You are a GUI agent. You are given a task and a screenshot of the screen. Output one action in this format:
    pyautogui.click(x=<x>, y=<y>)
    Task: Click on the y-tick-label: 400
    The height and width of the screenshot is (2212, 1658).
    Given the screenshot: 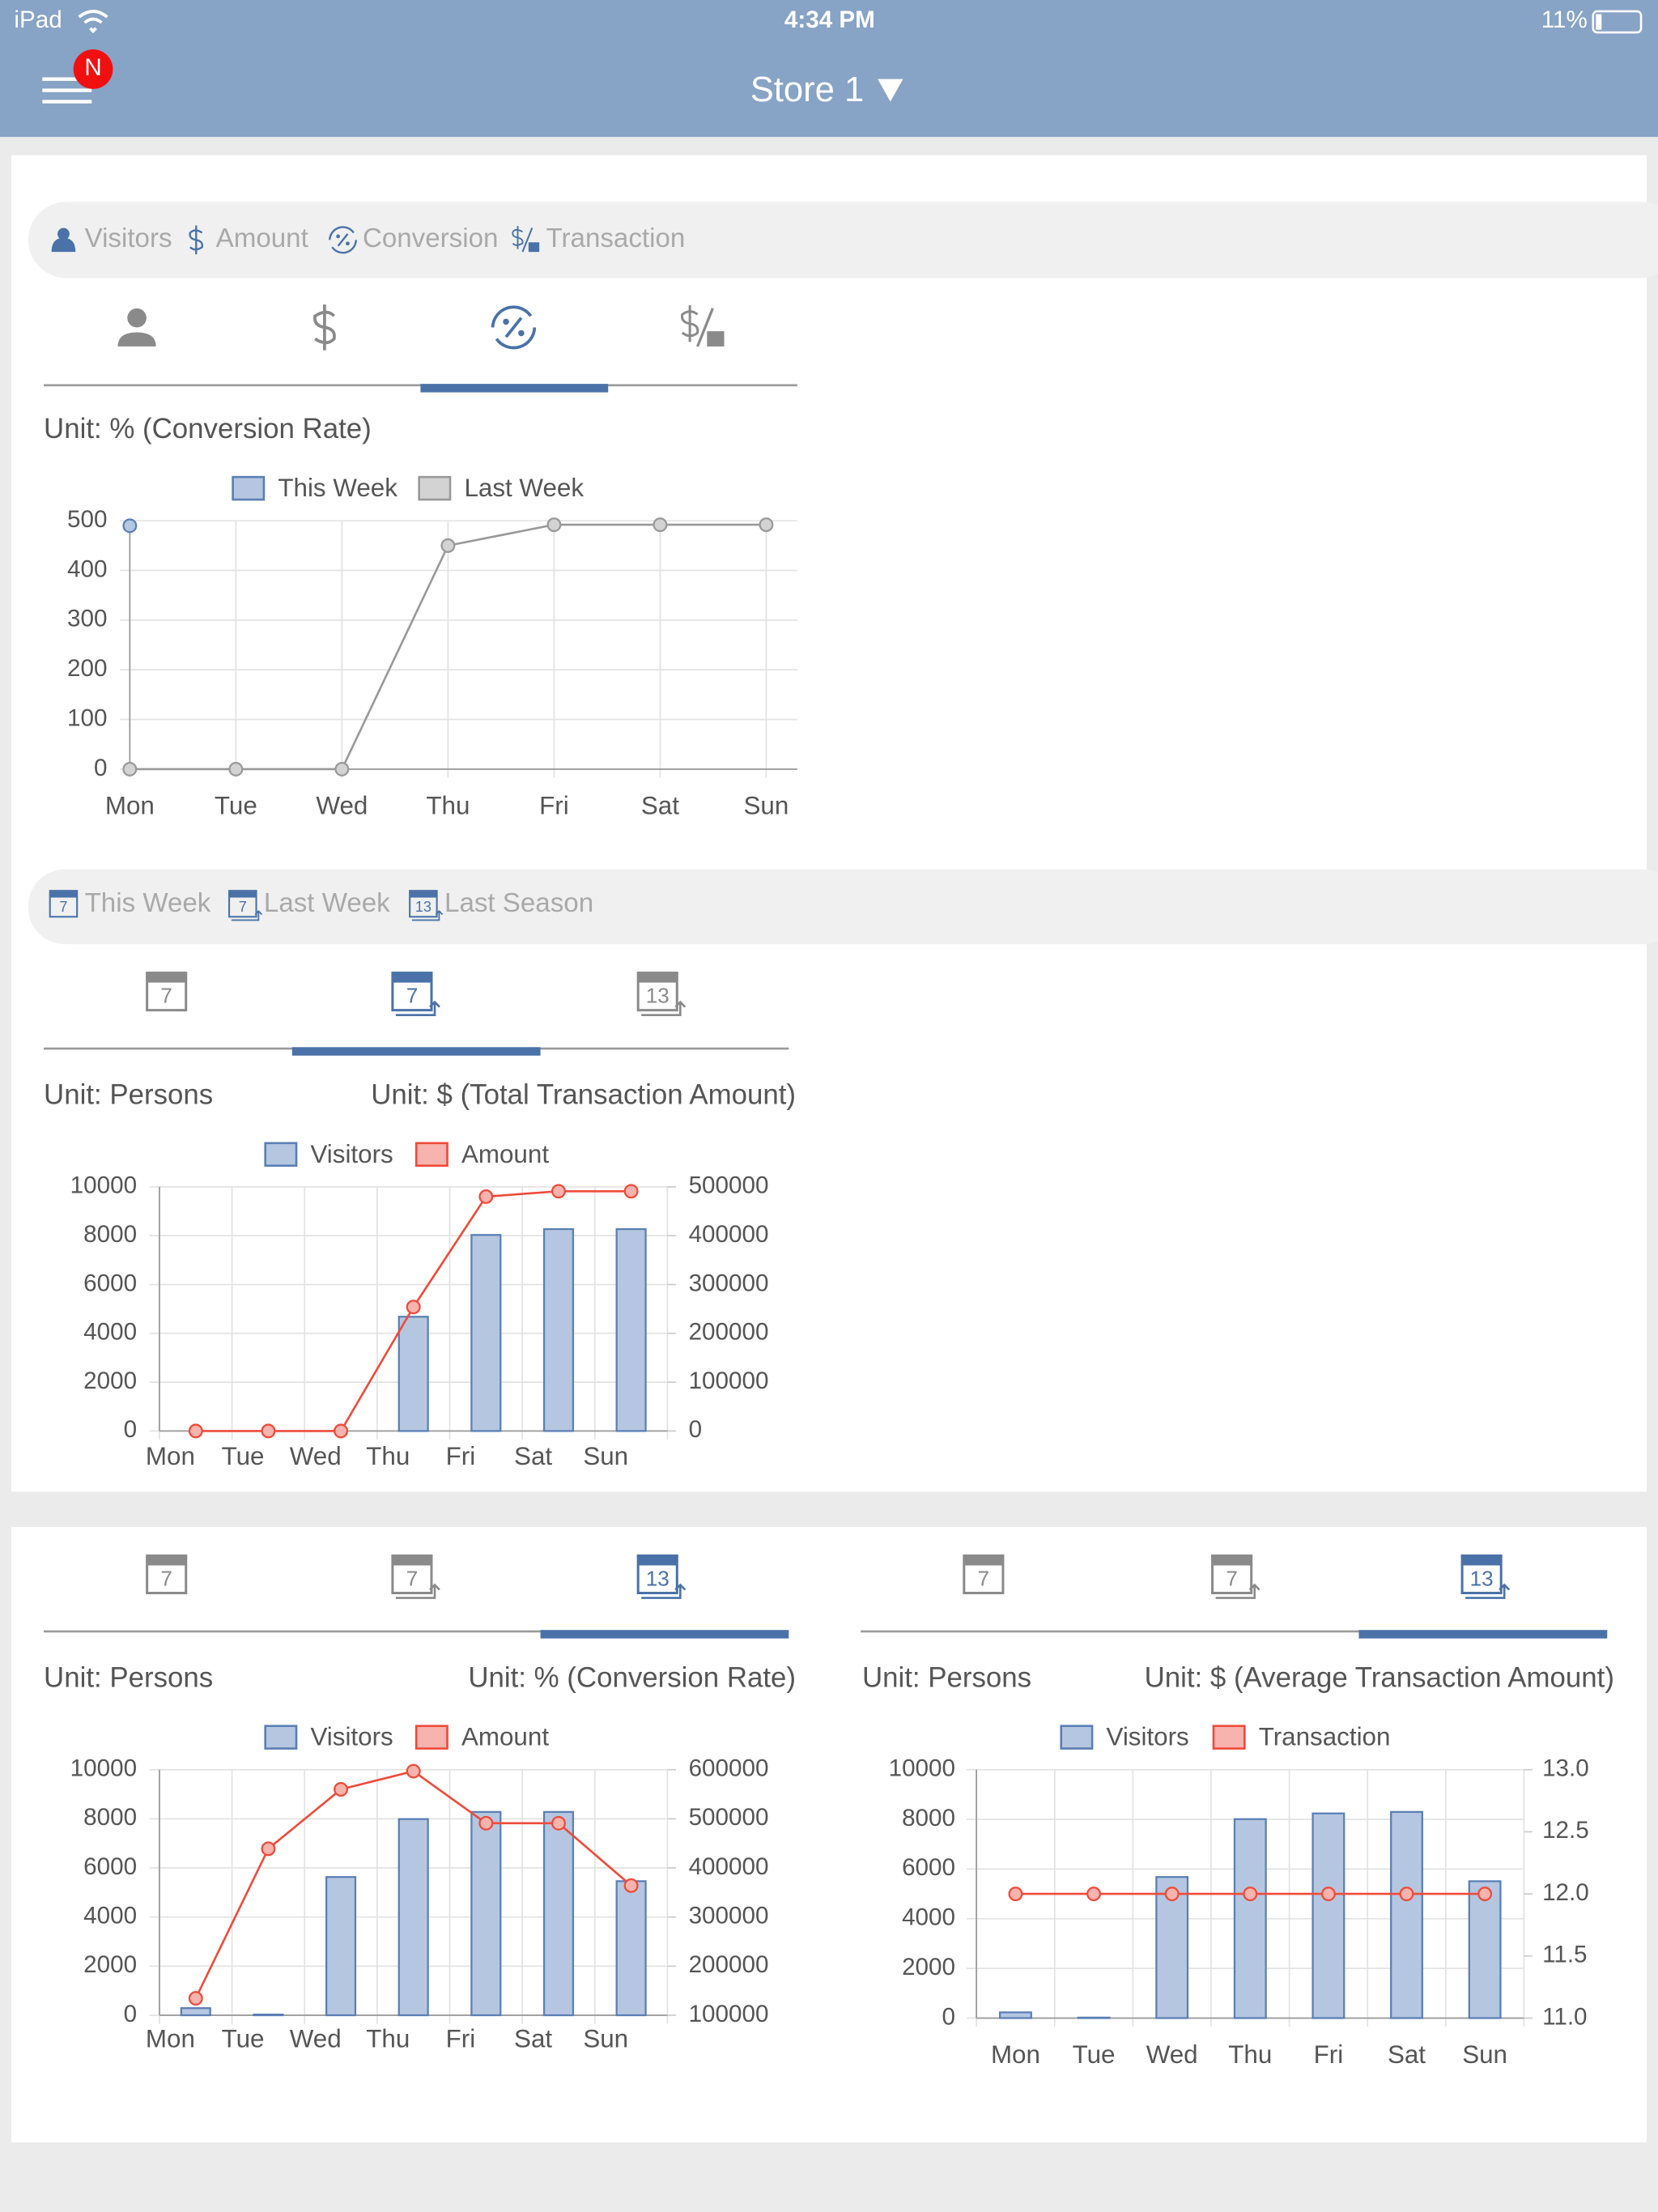 What is the action you would take?
    pyautogui.click(x=87, y=569)
    